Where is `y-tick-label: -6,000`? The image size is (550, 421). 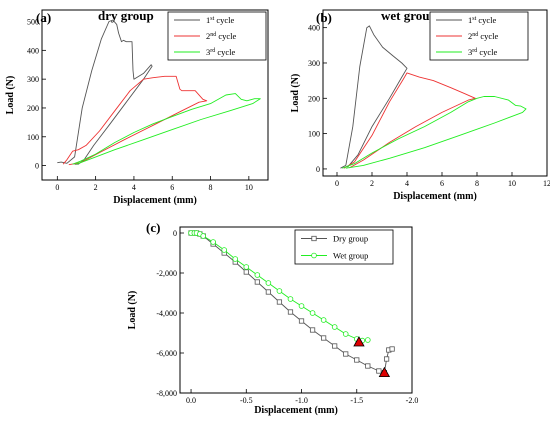
y-tick-label: -6,000 is located at coordinates (166, 353).